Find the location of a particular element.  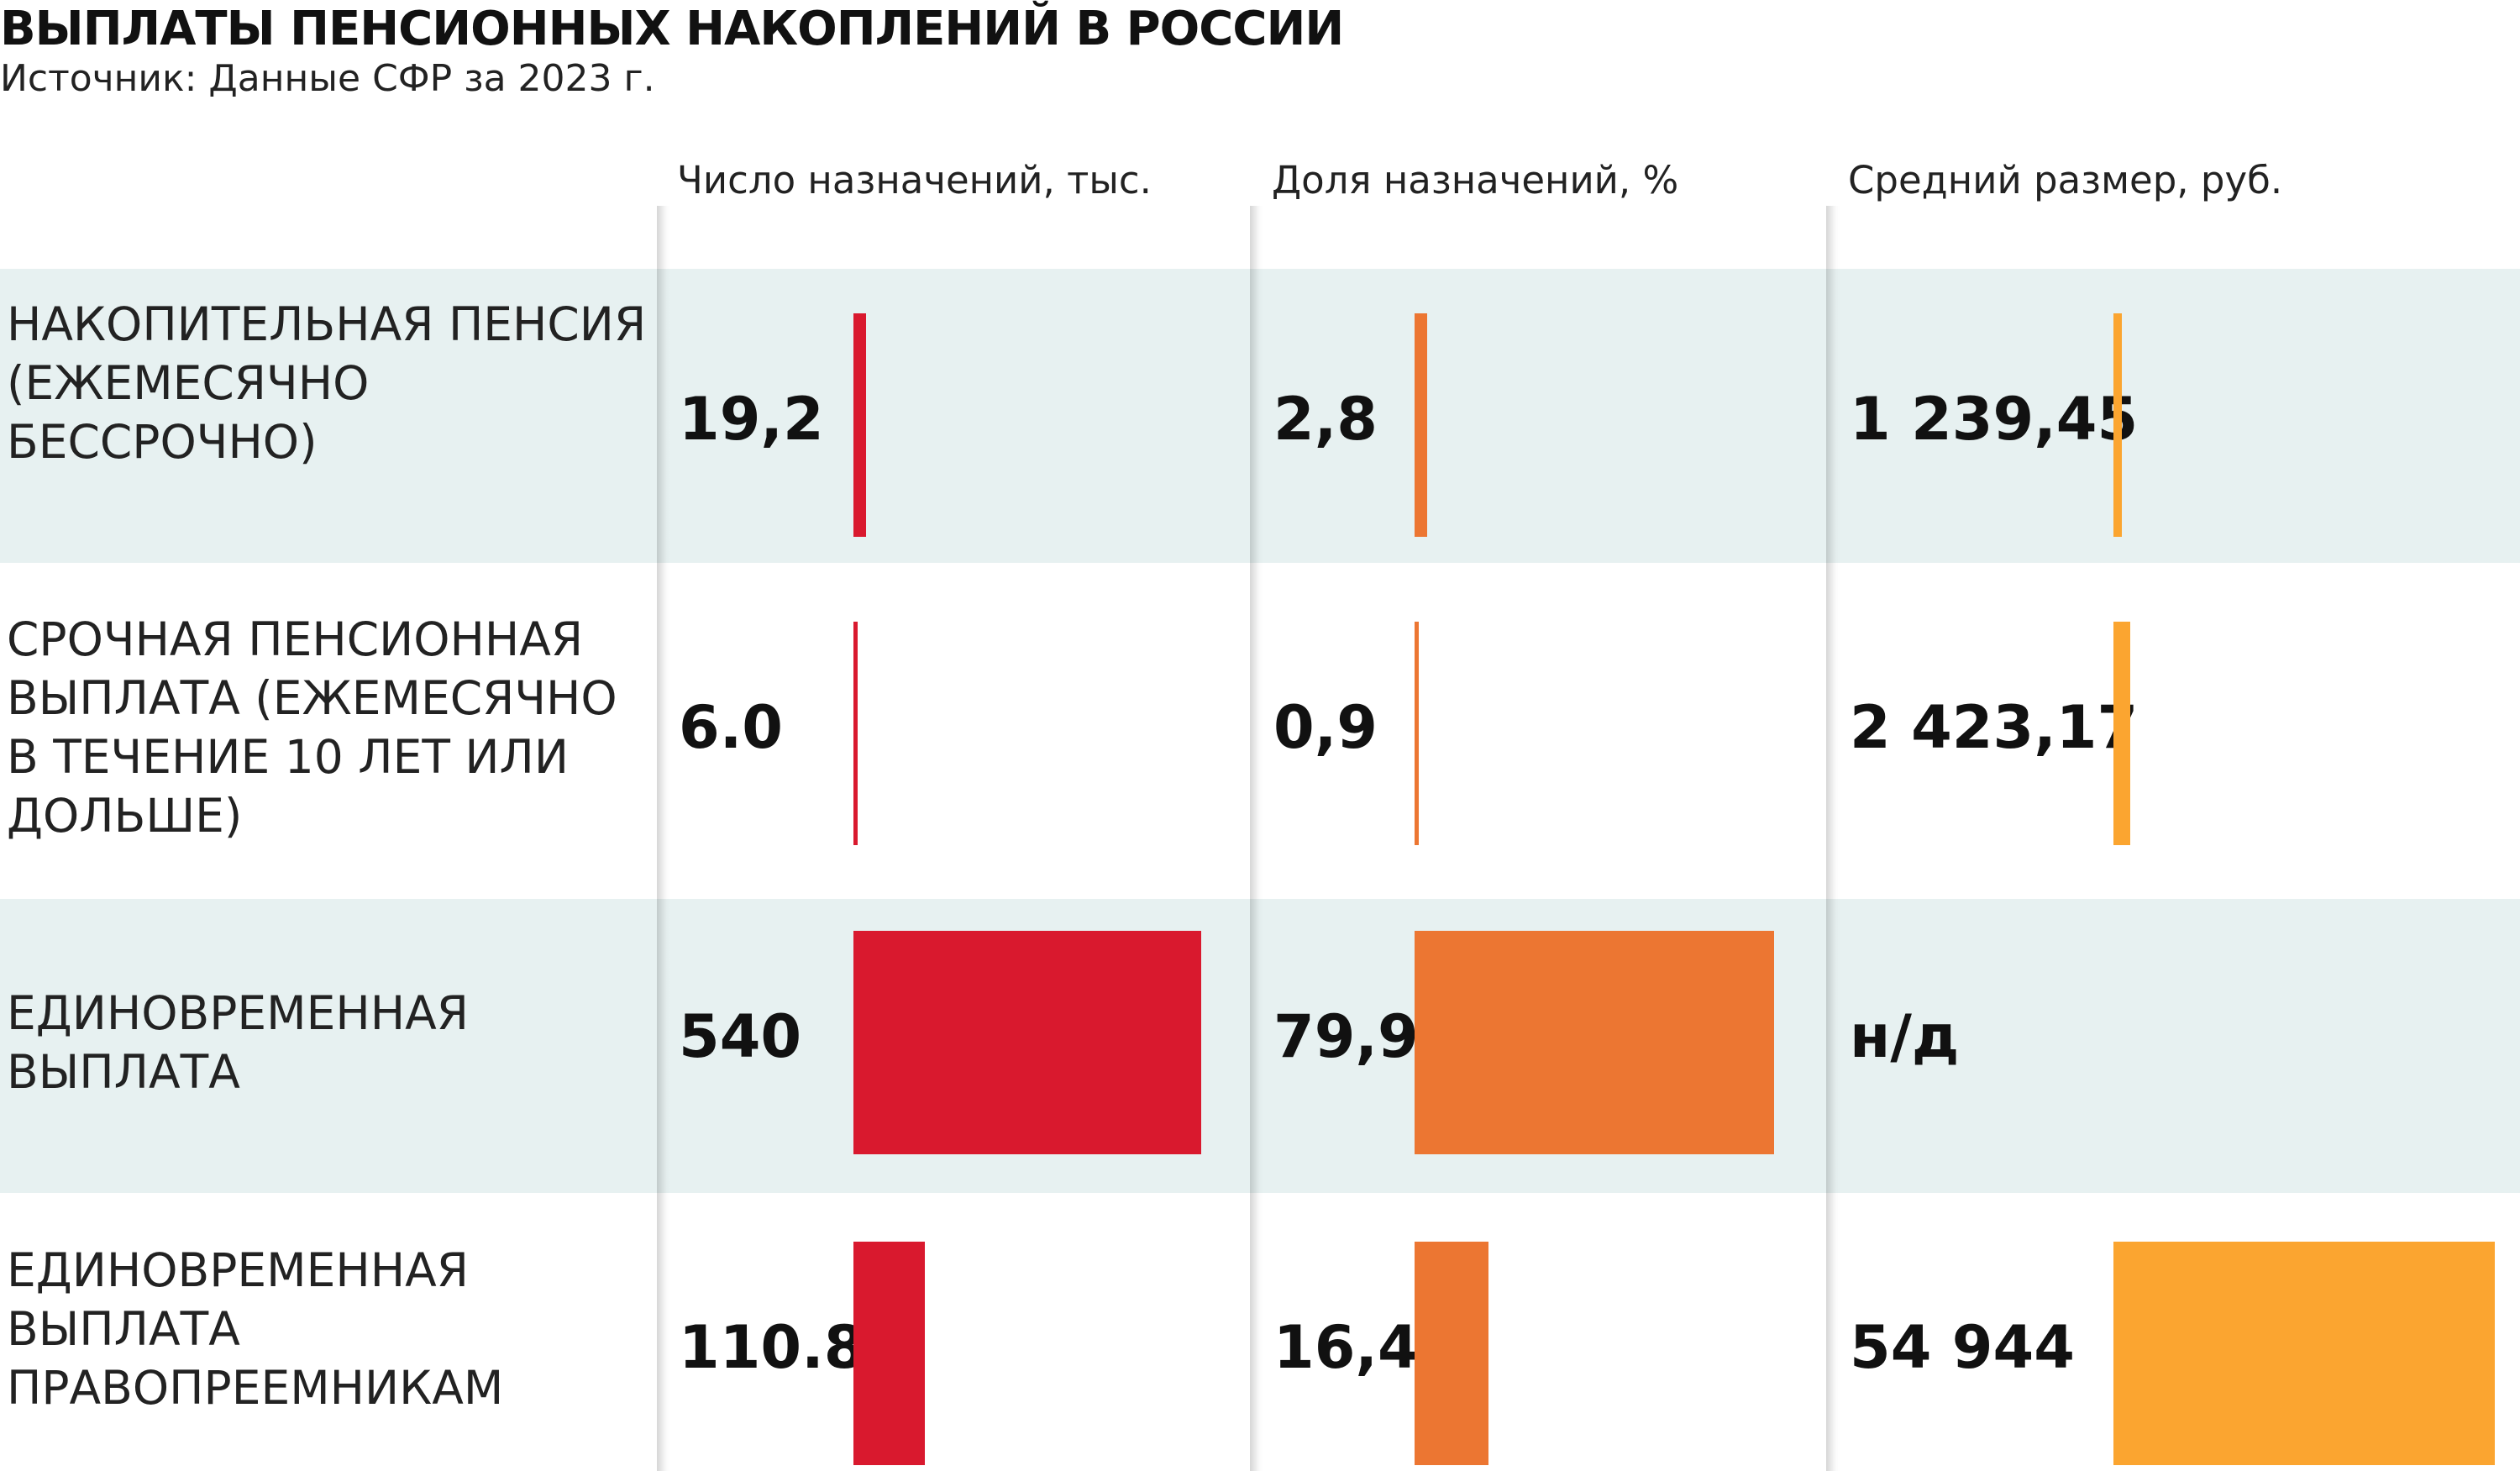

row-label: ЕДИНОВРЕМЕННАЯ ВЫПЛАТА is located at coordinates (238, 1042).